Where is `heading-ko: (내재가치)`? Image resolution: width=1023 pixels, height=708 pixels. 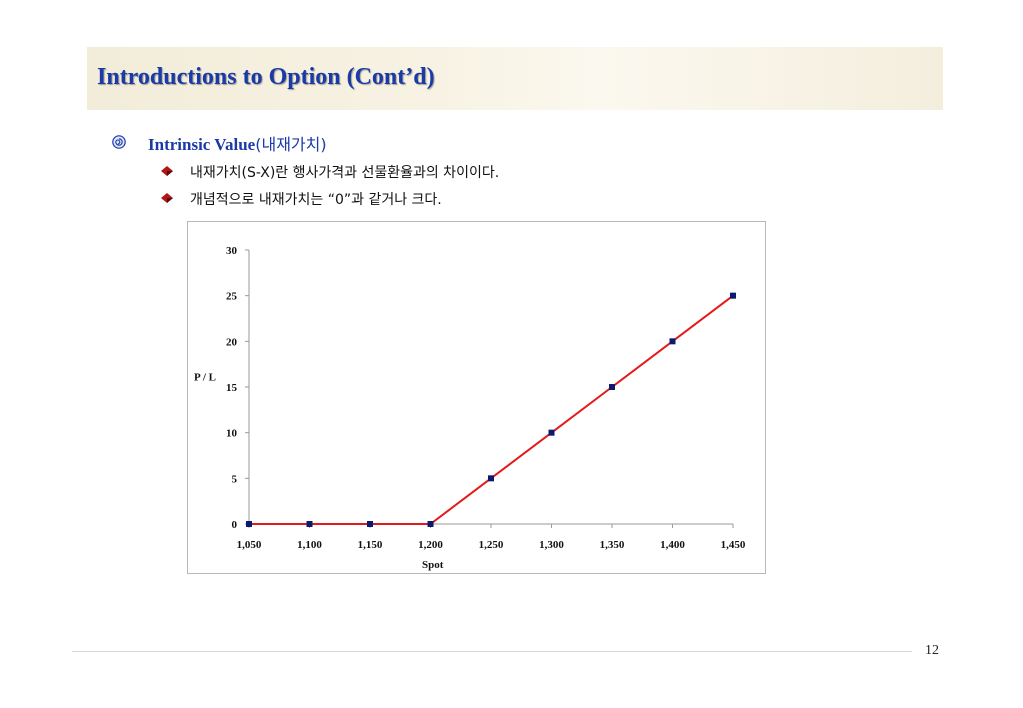 heading-ko: (내재가치) is located at coordinates (291, 144).